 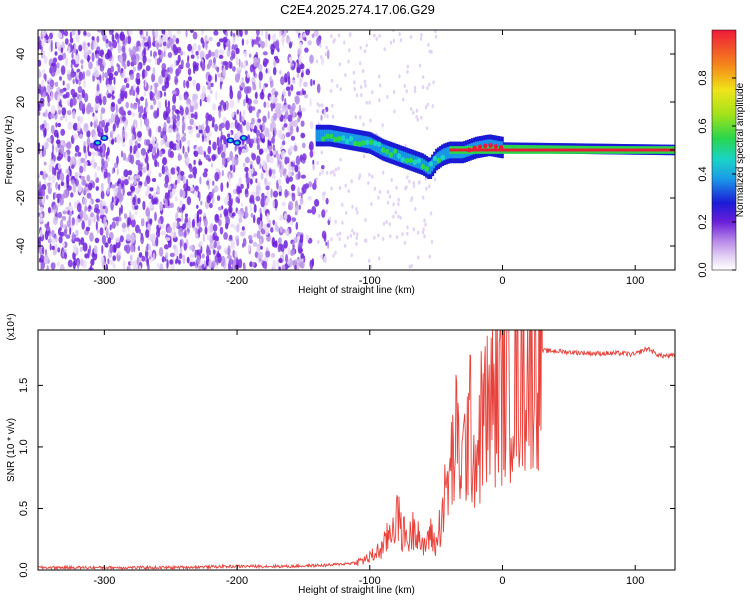 What do you see at coordinates (703, 77) in the screenshot?
I see `colorbar-tick-label: 0.8` at bounding box center [703, 77].